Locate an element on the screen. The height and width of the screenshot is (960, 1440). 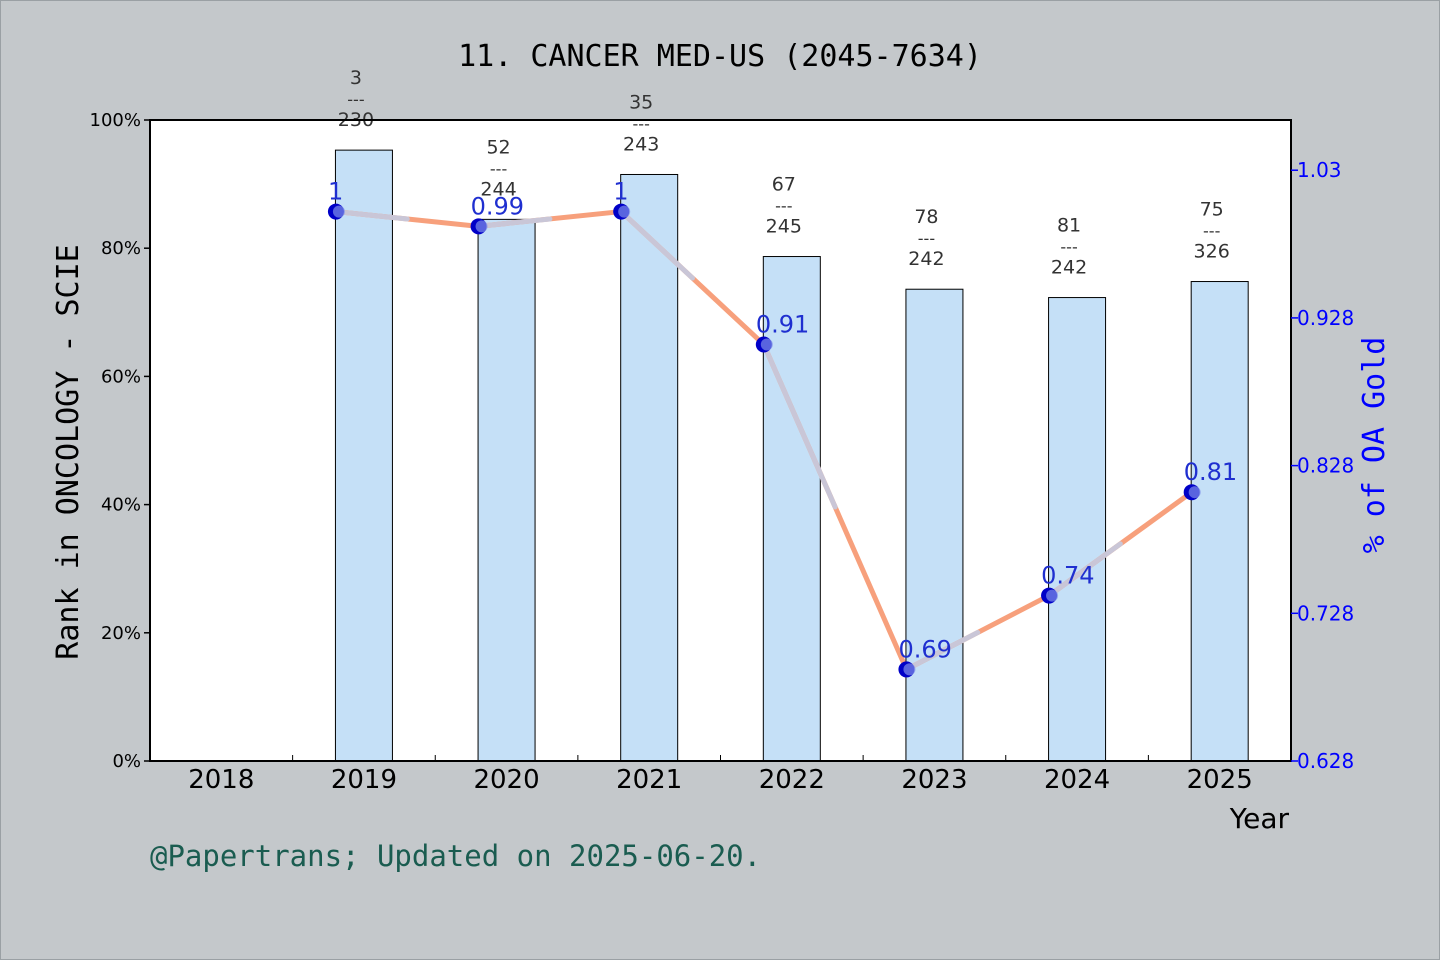
bar-label-total: 245 is located at coordinates (784, 227).